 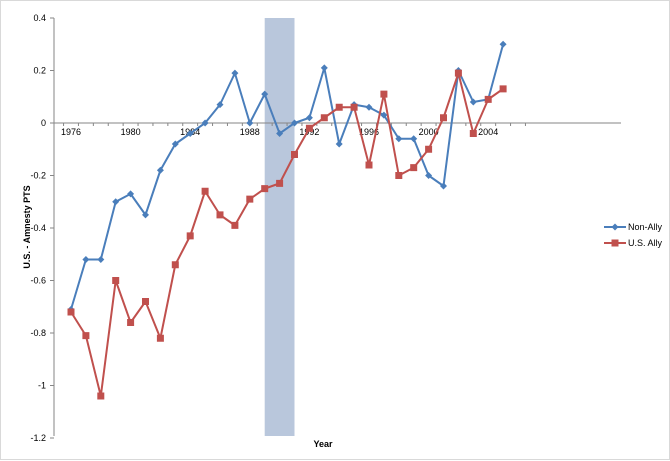 What do you see at coordinates (279, 227) in the screenshot?
I see `shaded-period` at bounding box center [279, 227].